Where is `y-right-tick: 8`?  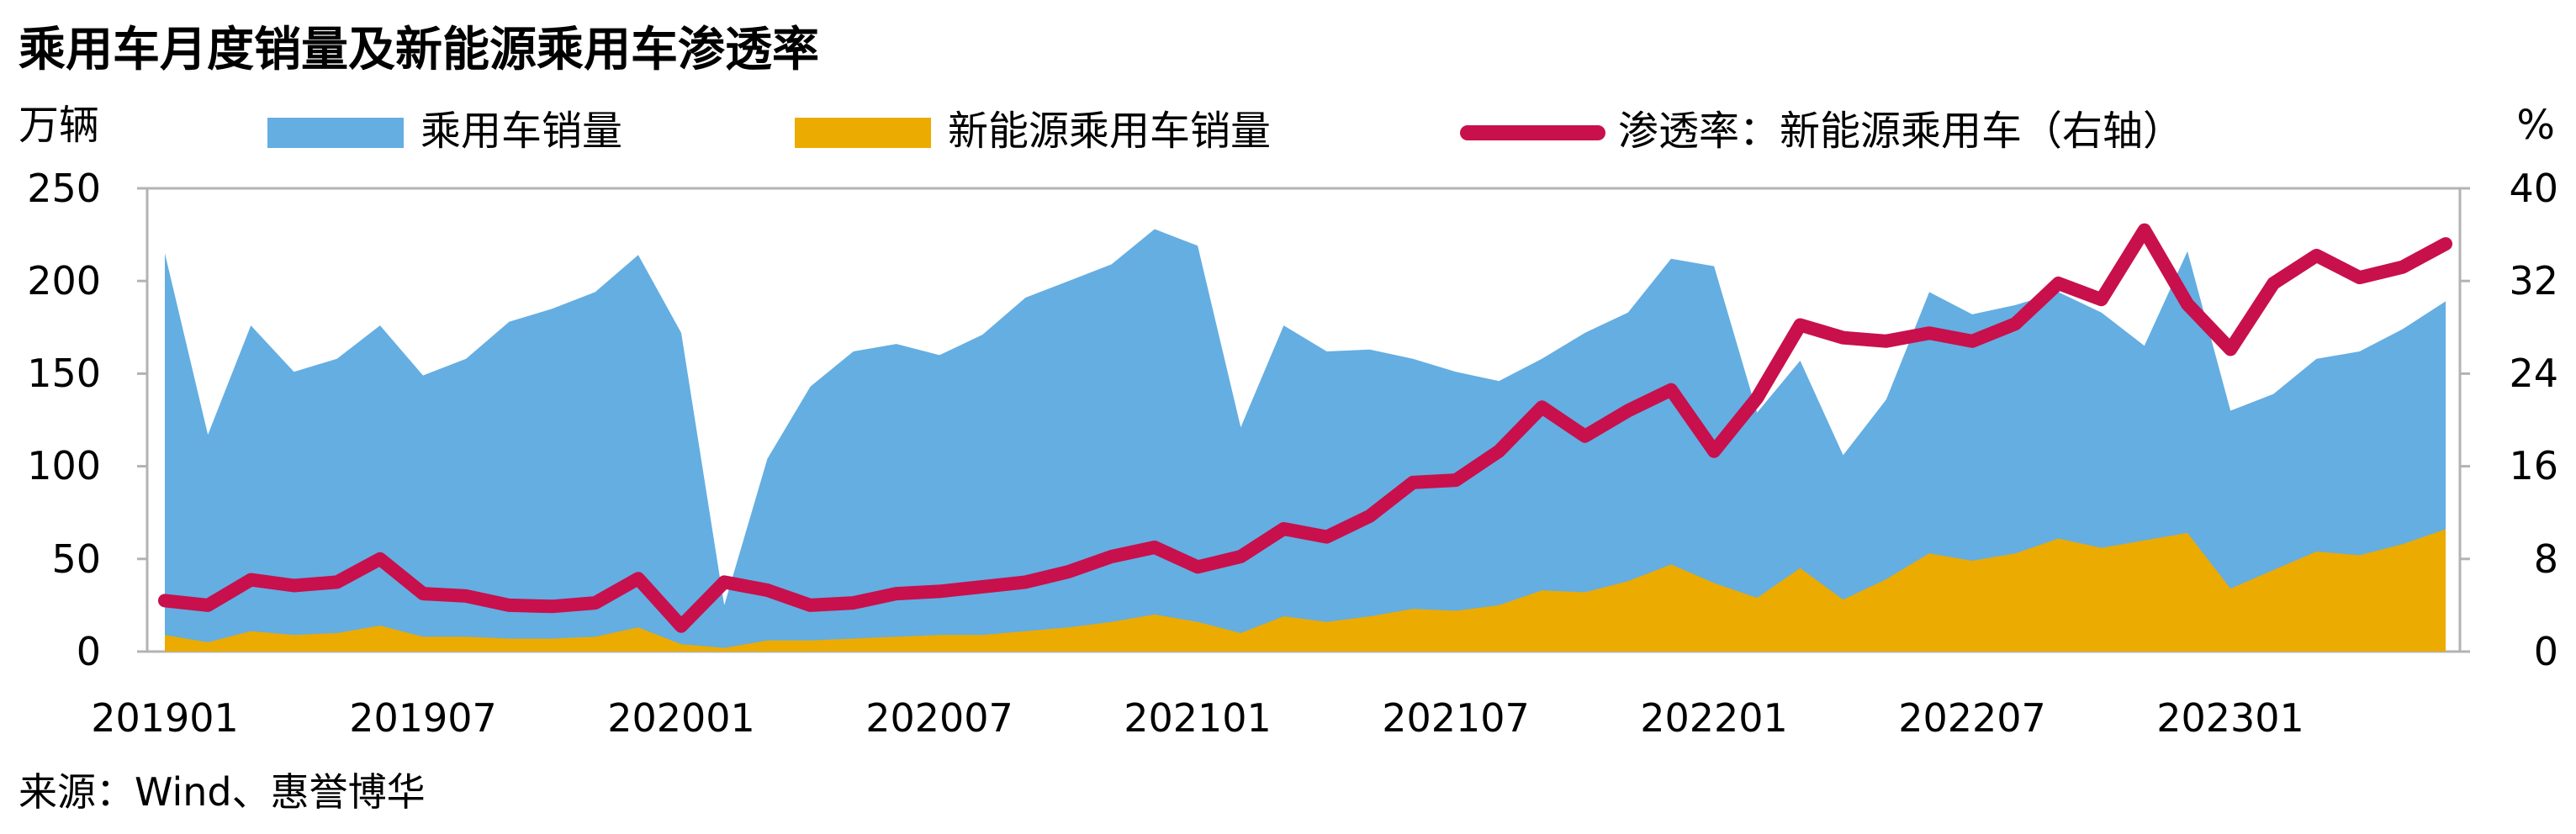 y-right-tick: 8 is located at coordinates (2546, 559).